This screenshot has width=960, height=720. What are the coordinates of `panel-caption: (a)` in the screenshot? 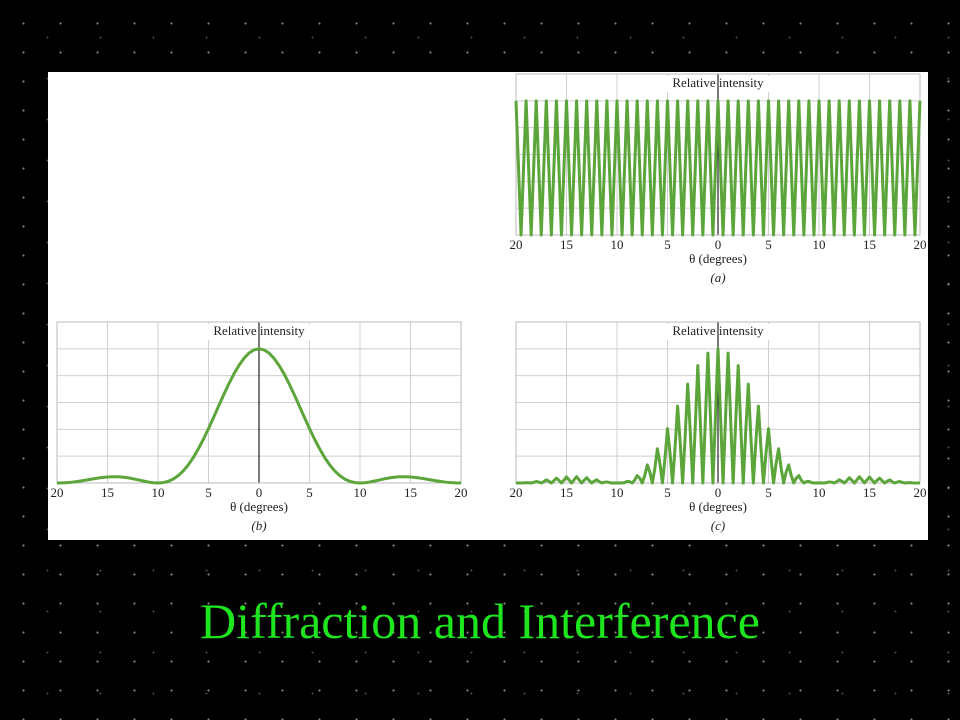 It's located at (717, 277).